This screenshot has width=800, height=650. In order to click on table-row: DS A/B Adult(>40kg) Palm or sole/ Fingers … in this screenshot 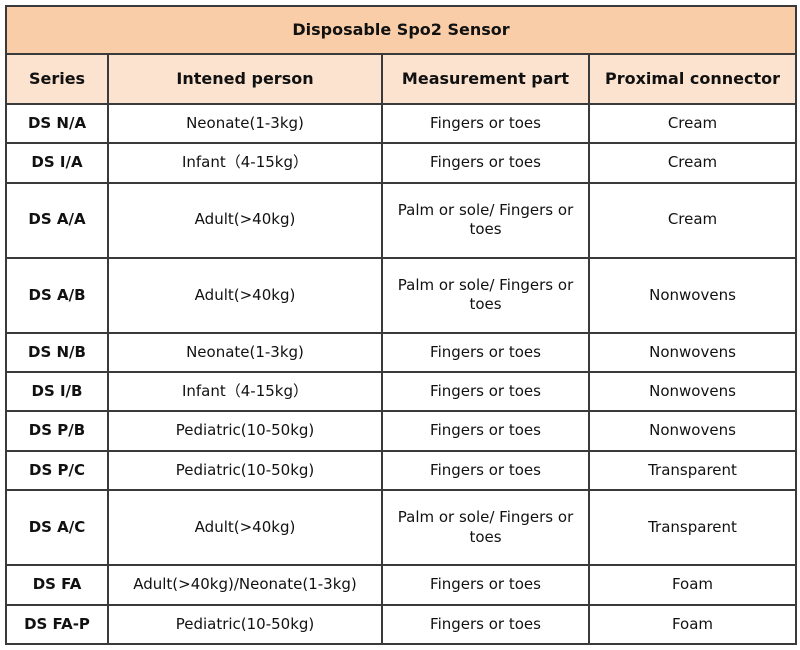, I will do `click(401, 295)`.